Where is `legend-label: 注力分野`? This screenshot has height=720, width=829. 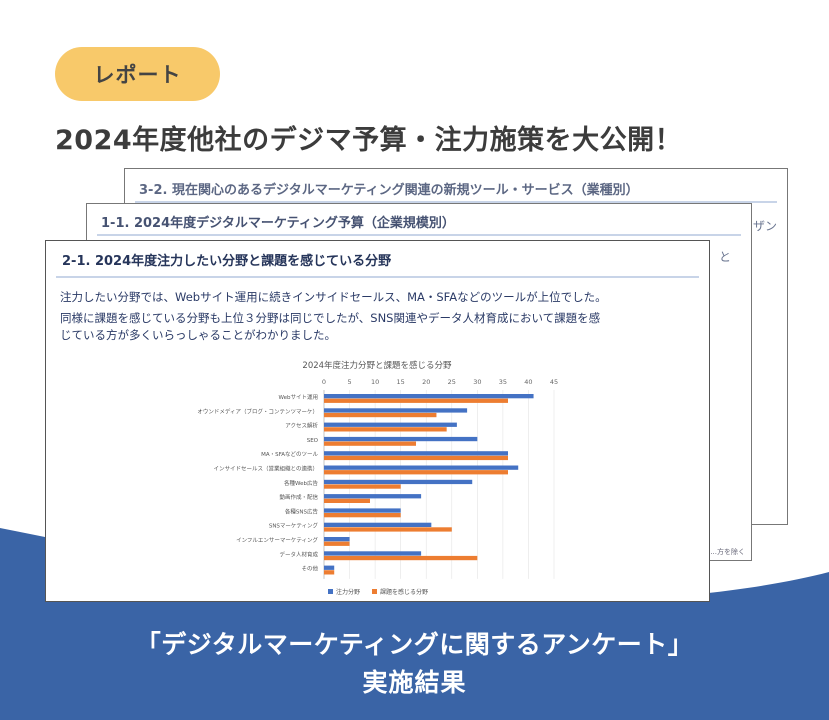
legend-label: 注力分野 is located at coordinates (348, 592).